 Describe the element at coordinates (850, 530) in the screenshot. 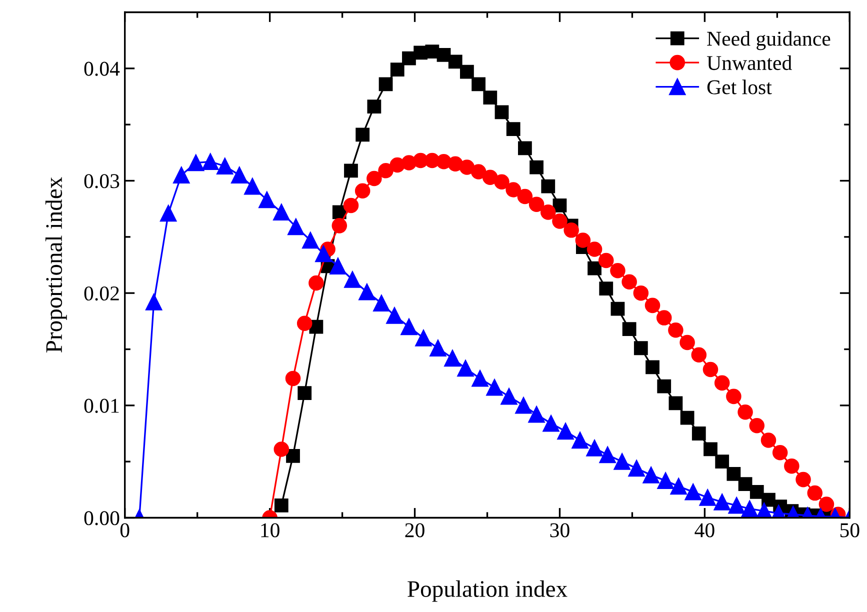

I see `x-tick-label: 50` at that location.